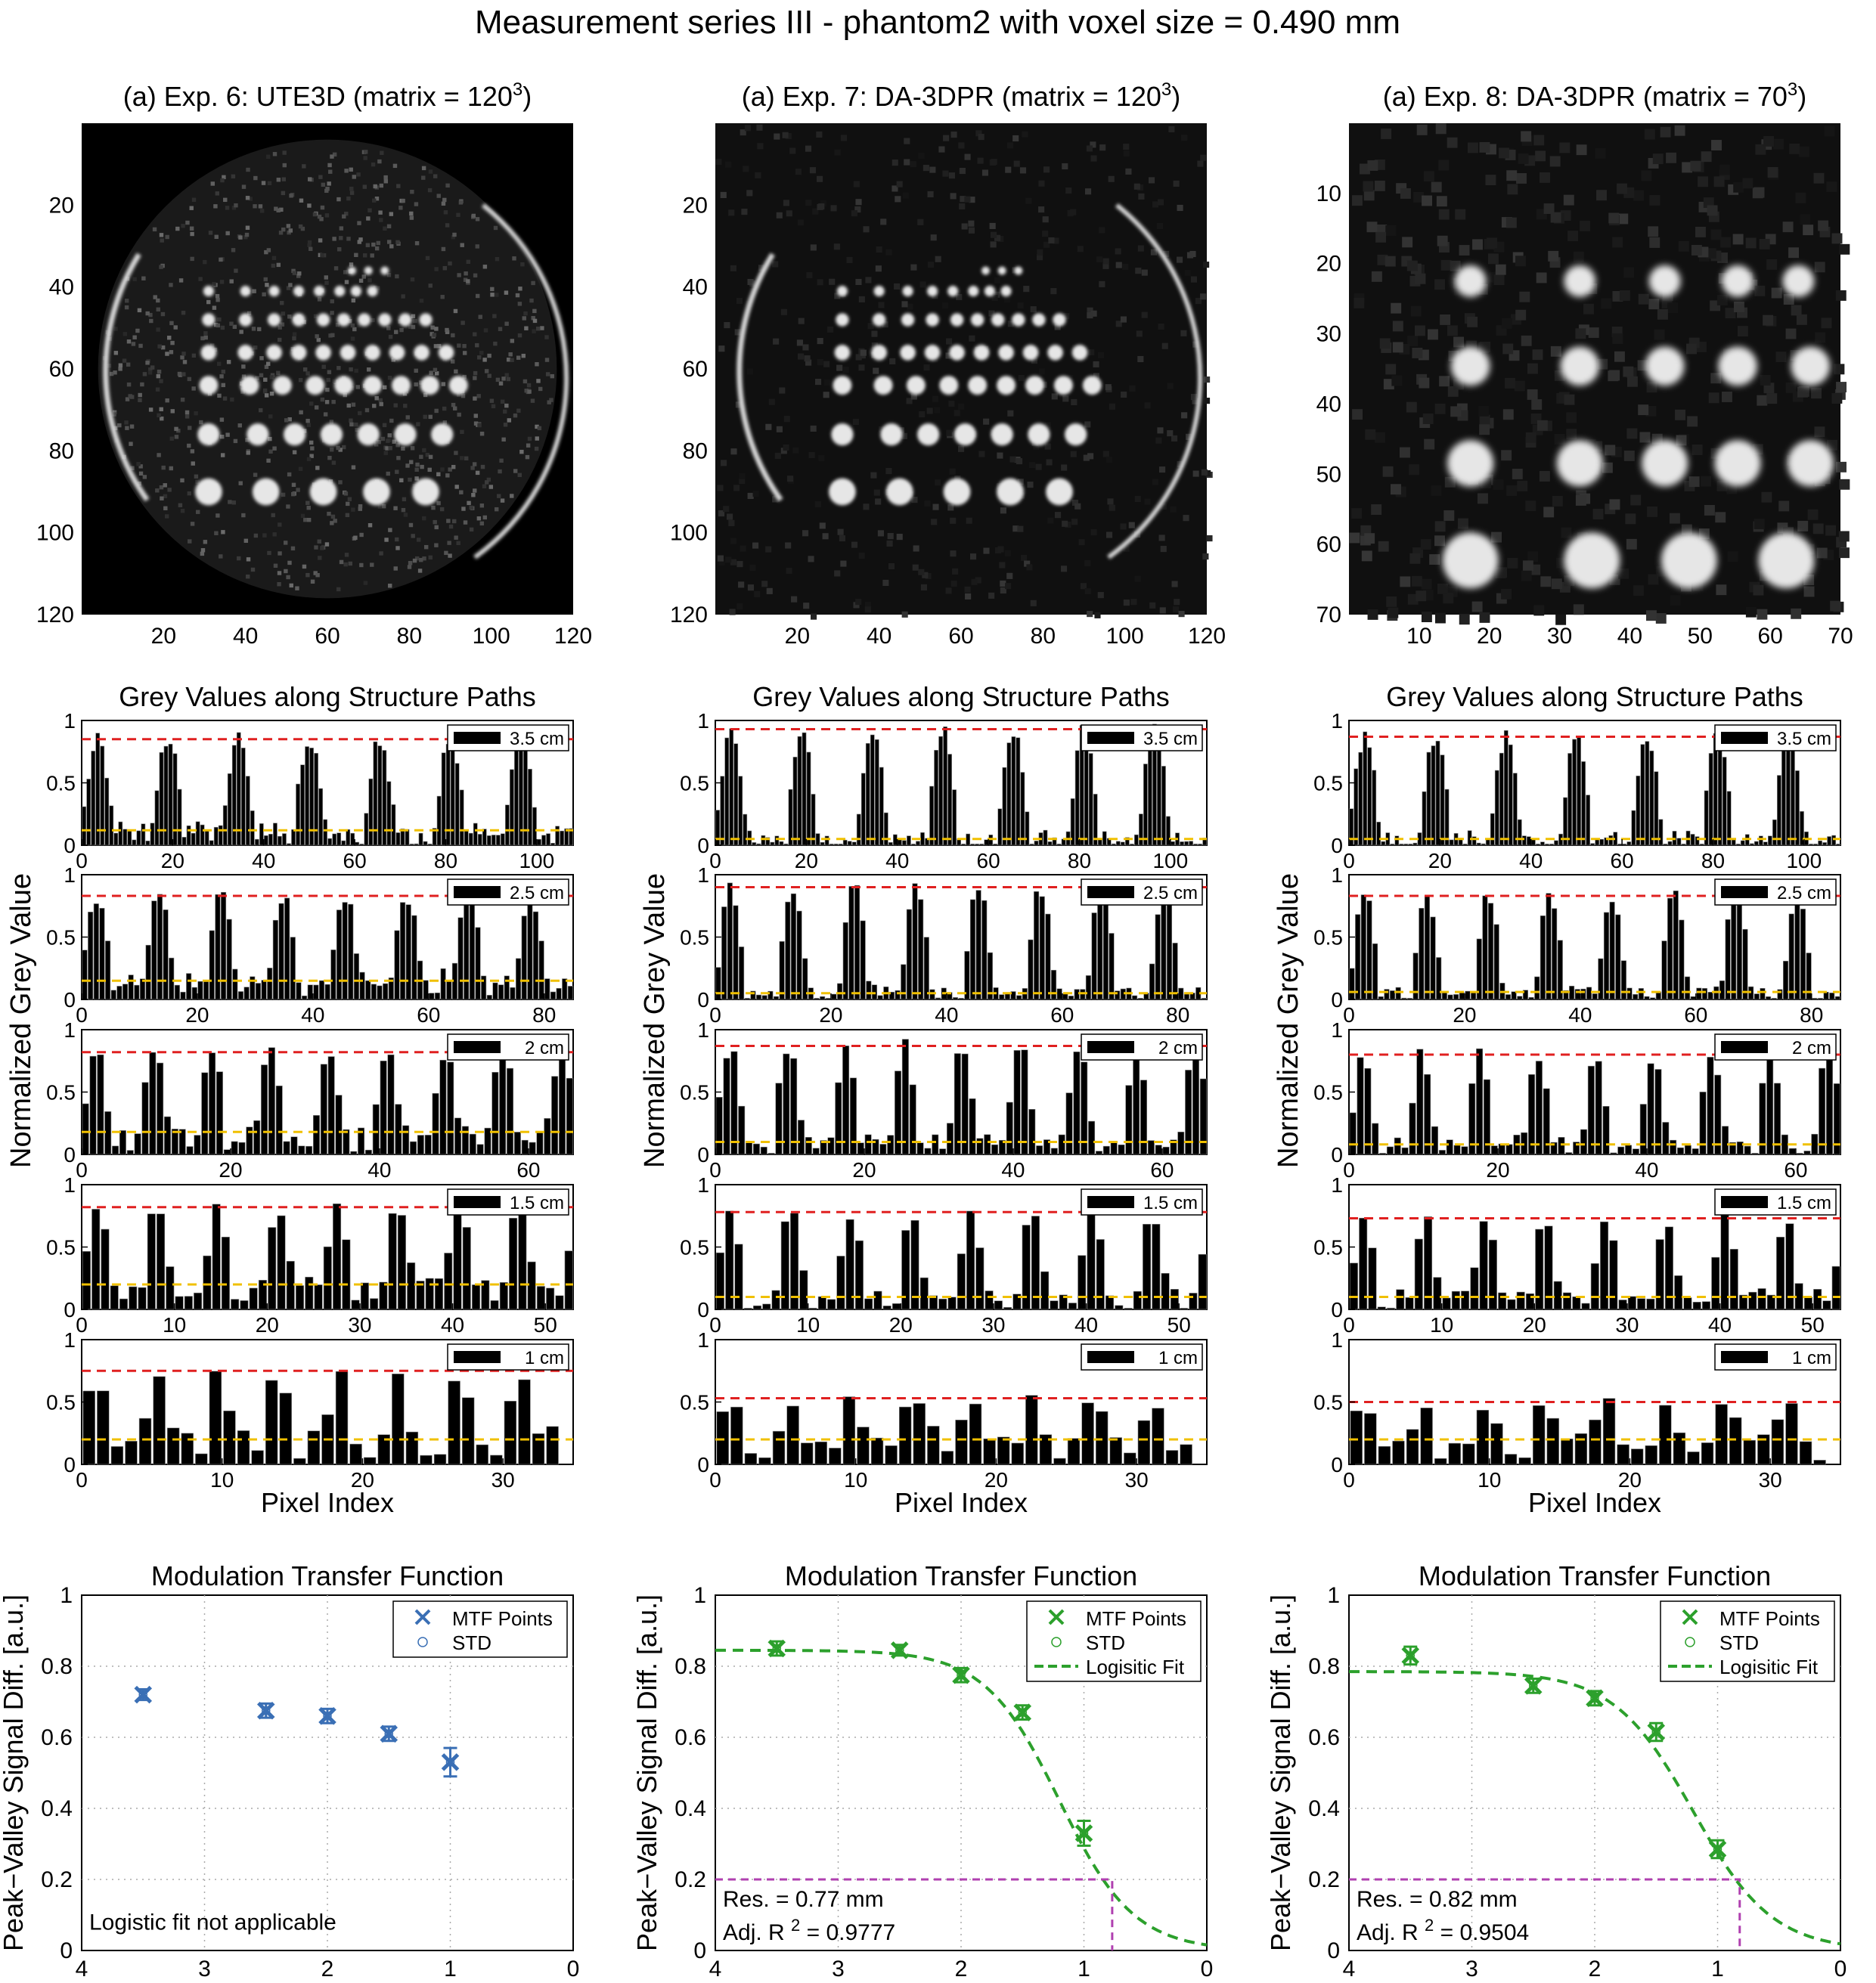 The height and width of the screenshot is (1983, 1876). What do you see at coordinates (808, 1325) in the screenshot?
I see `profile-xtick-label: 10` at bounding box center [808, 1325].